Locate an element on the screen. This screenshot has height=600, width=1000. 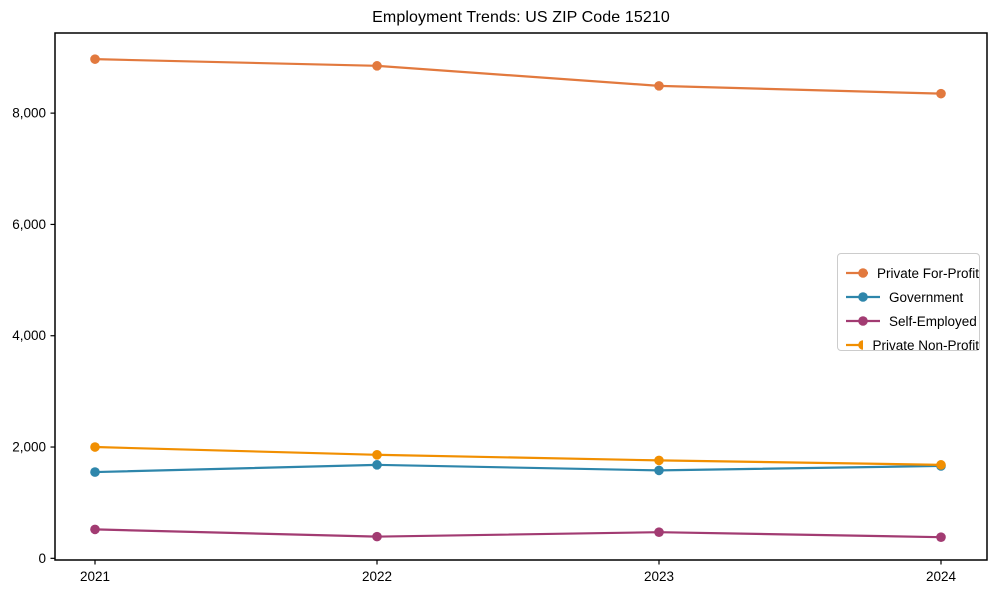
x-tick-label: 2022 is located at coordinates (377, 576).